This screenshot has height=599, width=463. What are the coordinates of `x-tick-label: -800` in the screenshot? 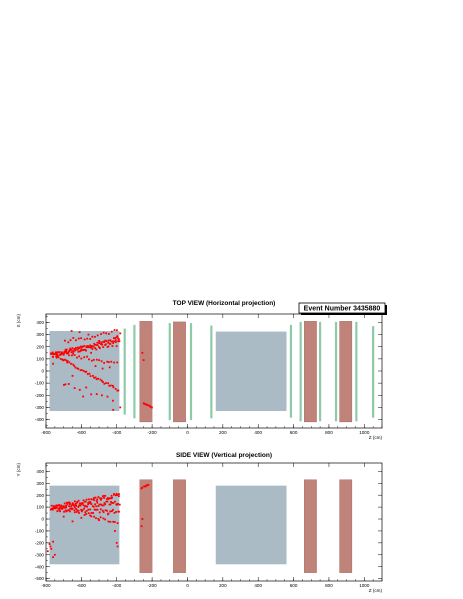 It's located at (46, 432).